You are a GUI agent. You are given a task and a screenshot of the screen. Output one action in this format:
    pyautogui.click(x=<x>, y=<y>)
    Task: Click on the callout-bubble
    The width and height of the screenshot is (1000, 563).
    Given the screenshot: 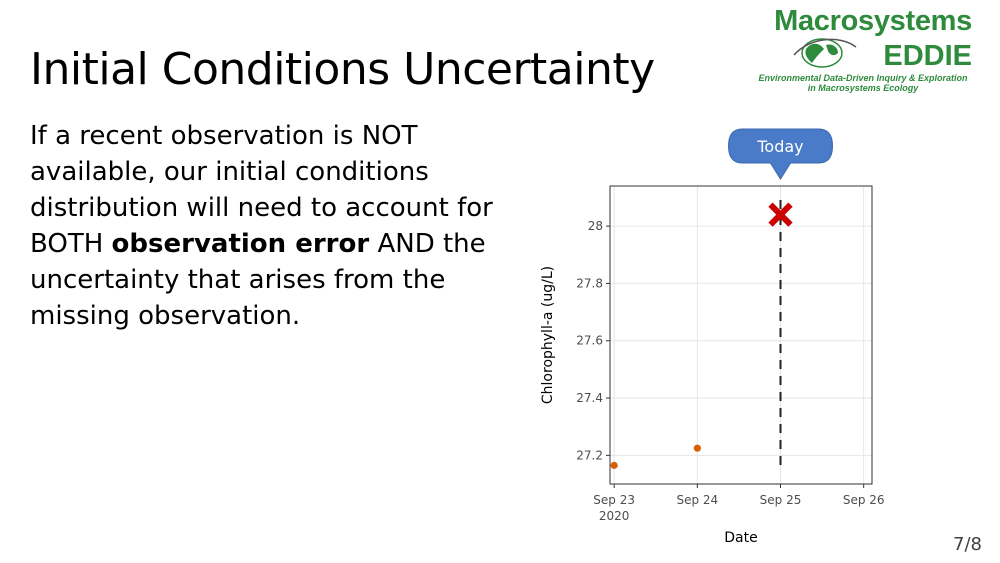 What is the action you would take?
    pyautogui.click(x=781, y=154)
    